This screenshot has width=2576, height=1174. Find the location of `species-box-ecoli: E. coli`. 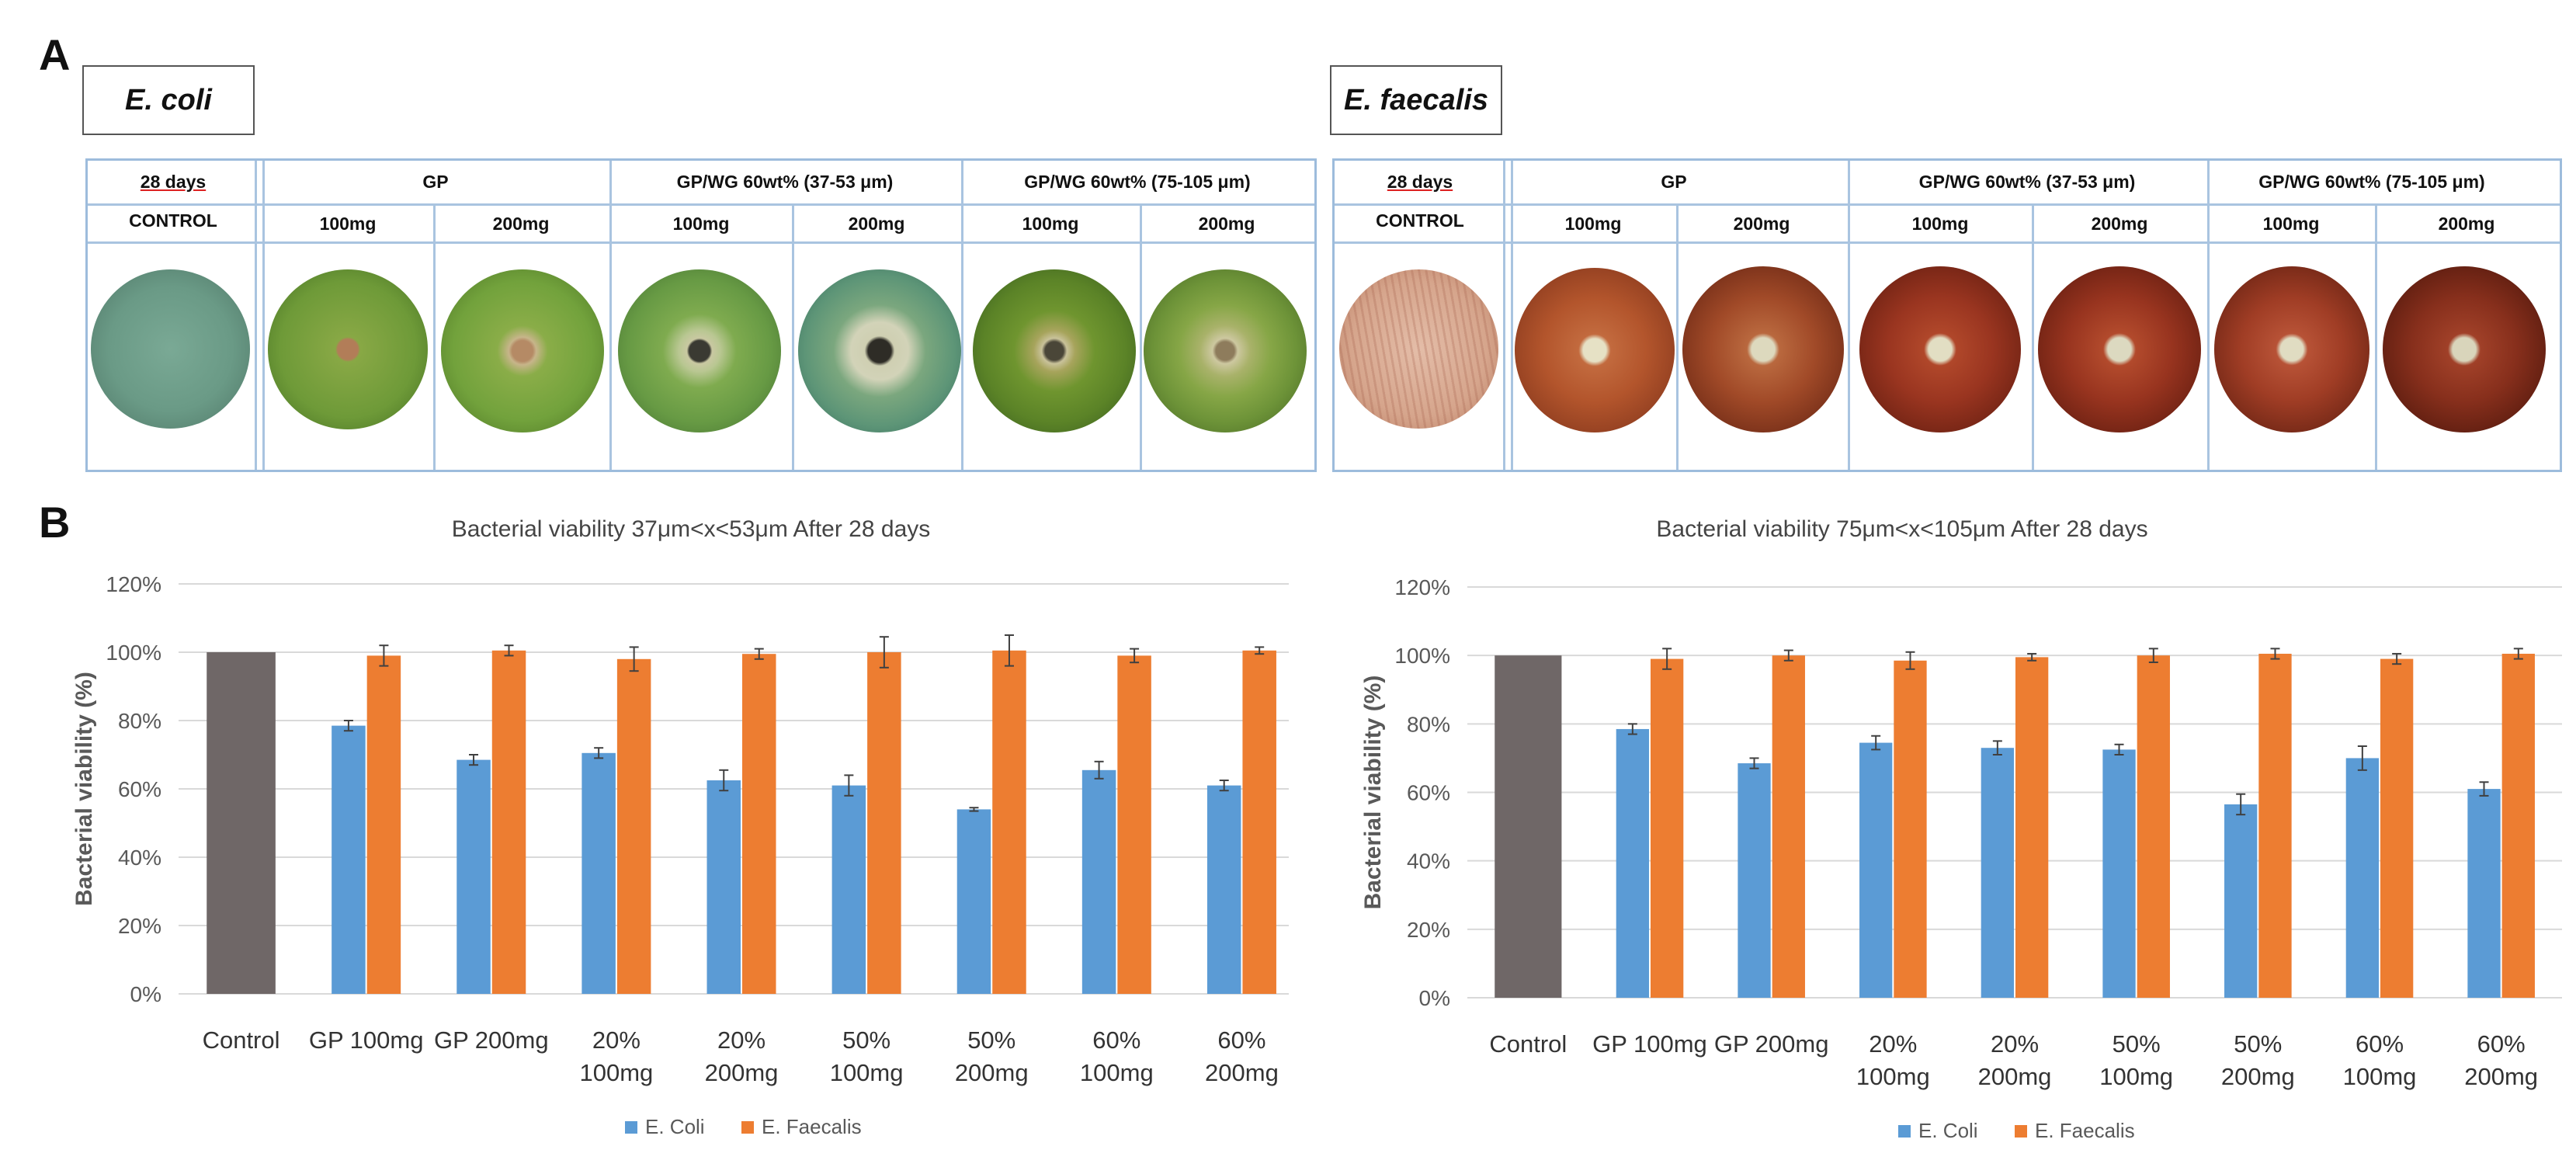

species-box-ecoli: E. coli is located at coordinates (168, 100).